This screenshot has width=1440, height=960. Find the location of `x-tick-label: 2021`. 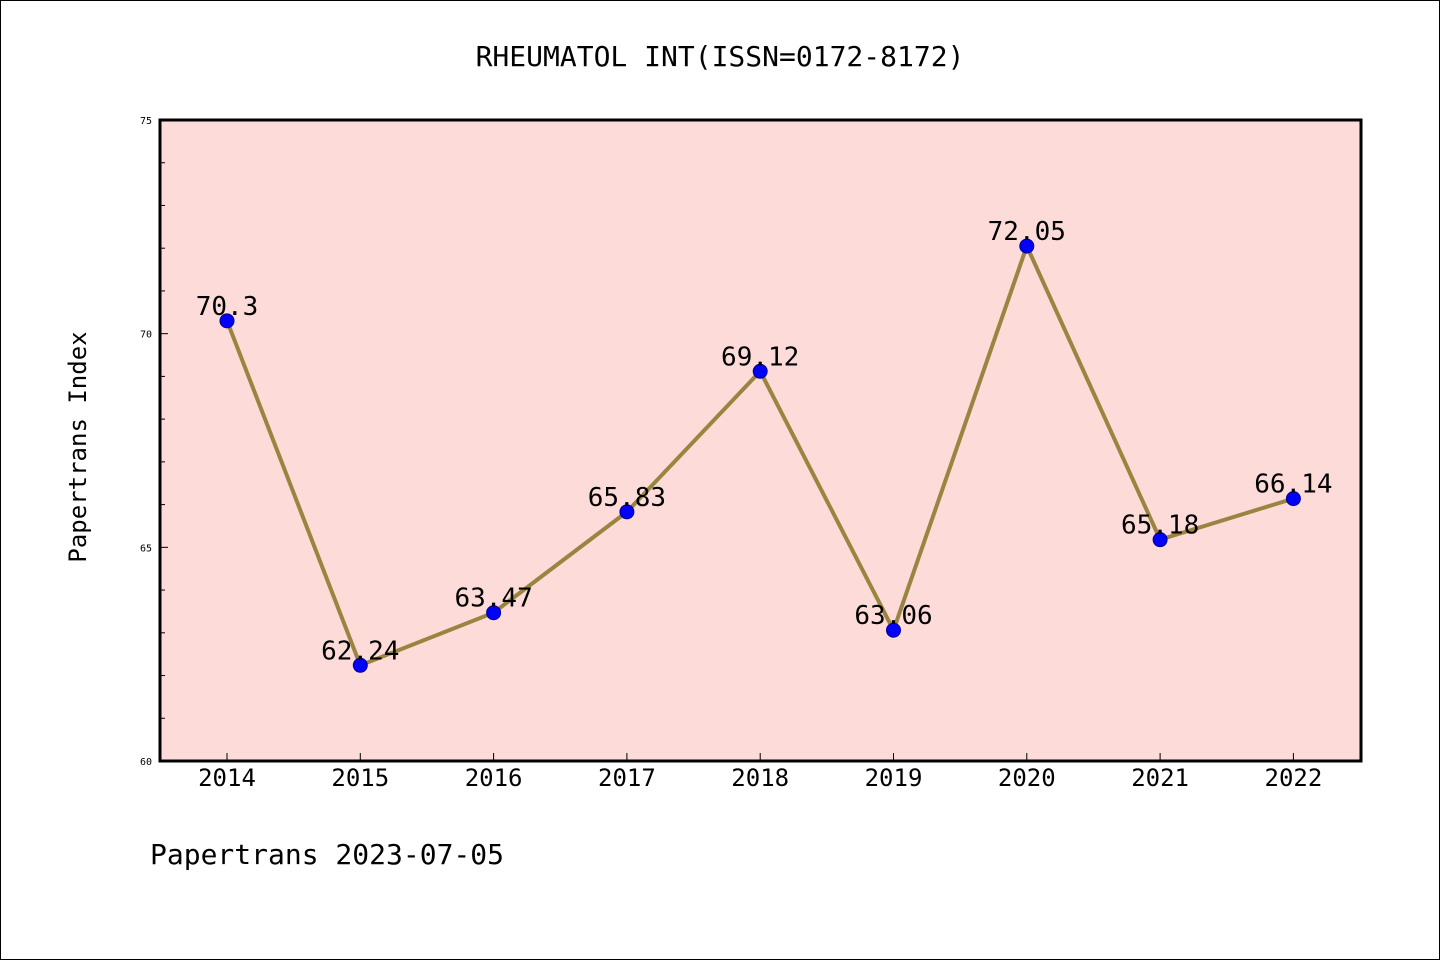

x-tick-label: 2021 is located at coordinates (1160, 778).